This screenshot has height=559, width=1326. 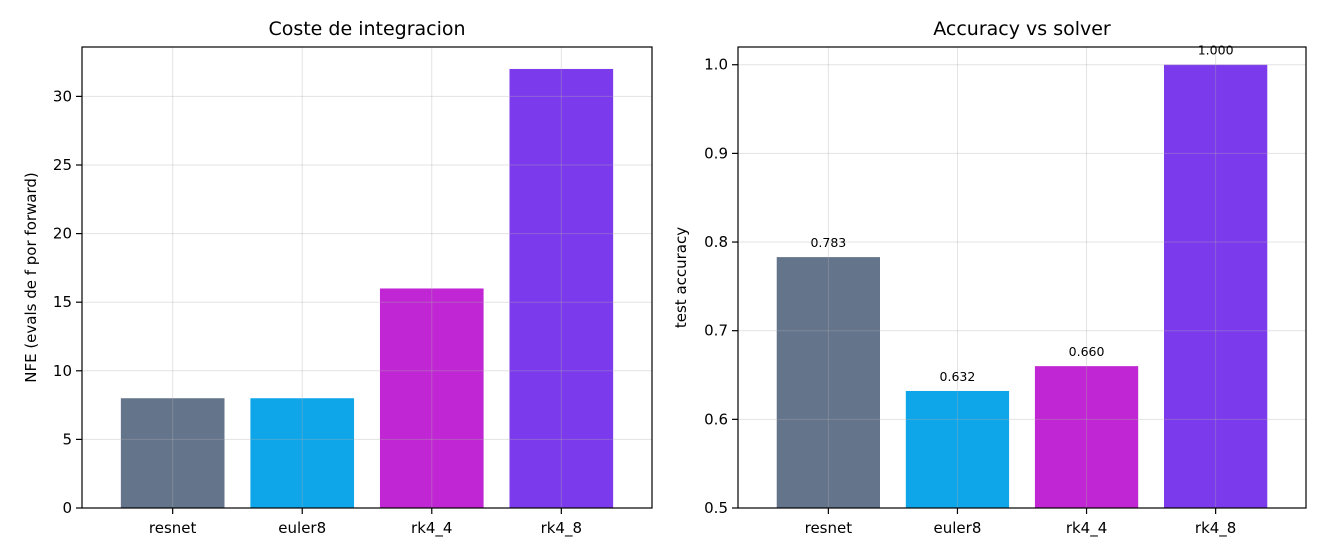 What do you see at coordinates (62, 96) in the screenshot?
I see `y-tick-label: 30` at bounding box center [62, 96].